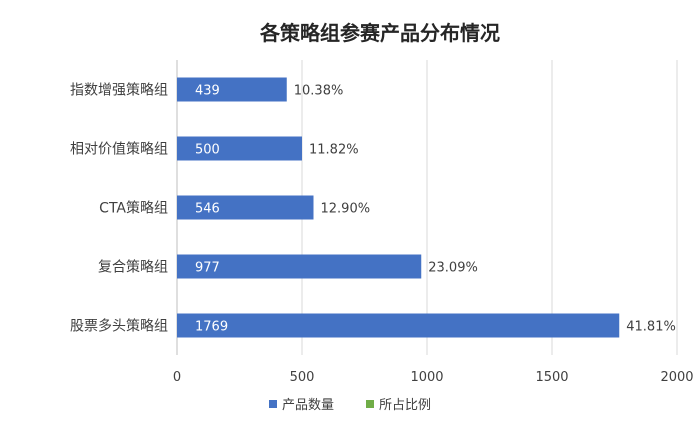 Image resolution: width=700 pixels, height=436 pixels. What do you see at coordinates (119, 90) in the screenshot?
I see `category-label: 指数增强策略组` at bounding box center [119, 90].